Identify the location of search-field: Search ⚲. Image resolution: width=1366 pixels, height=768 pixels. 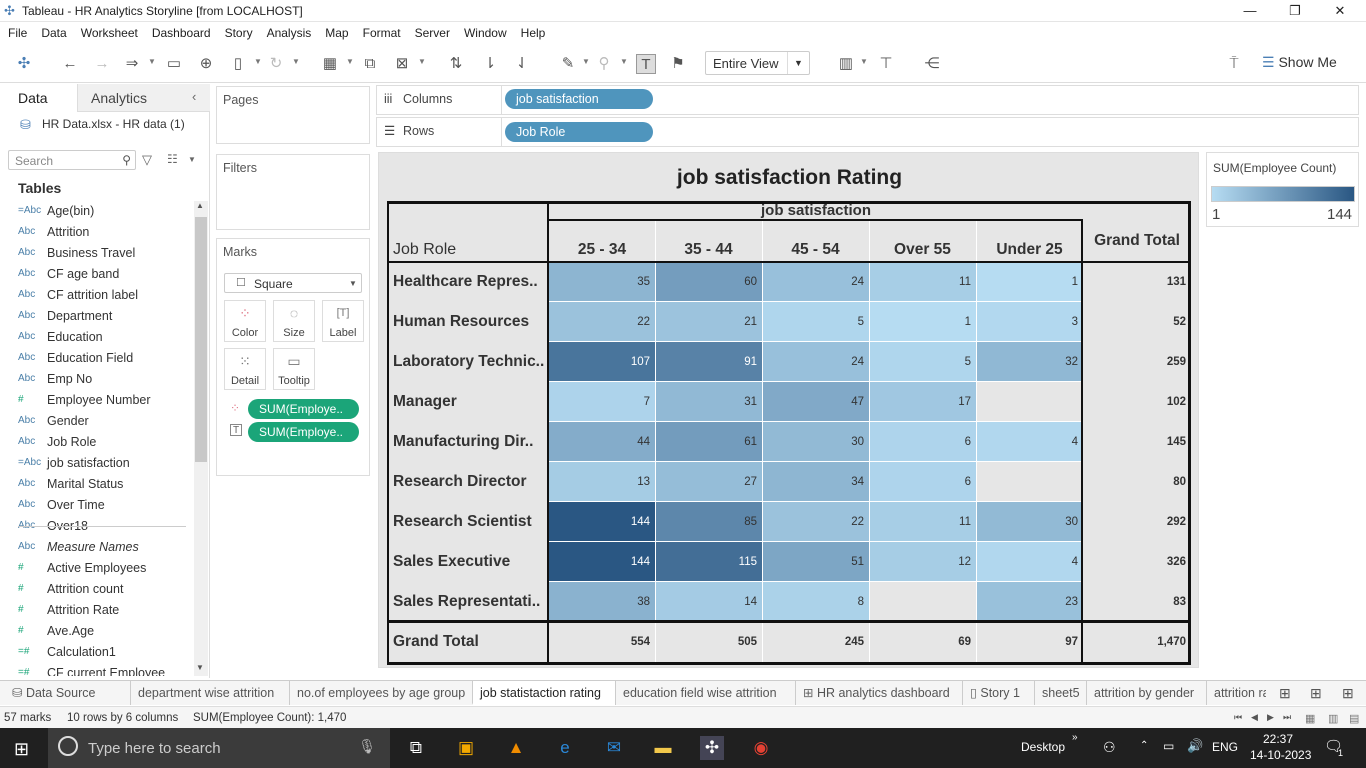
(72, 160).